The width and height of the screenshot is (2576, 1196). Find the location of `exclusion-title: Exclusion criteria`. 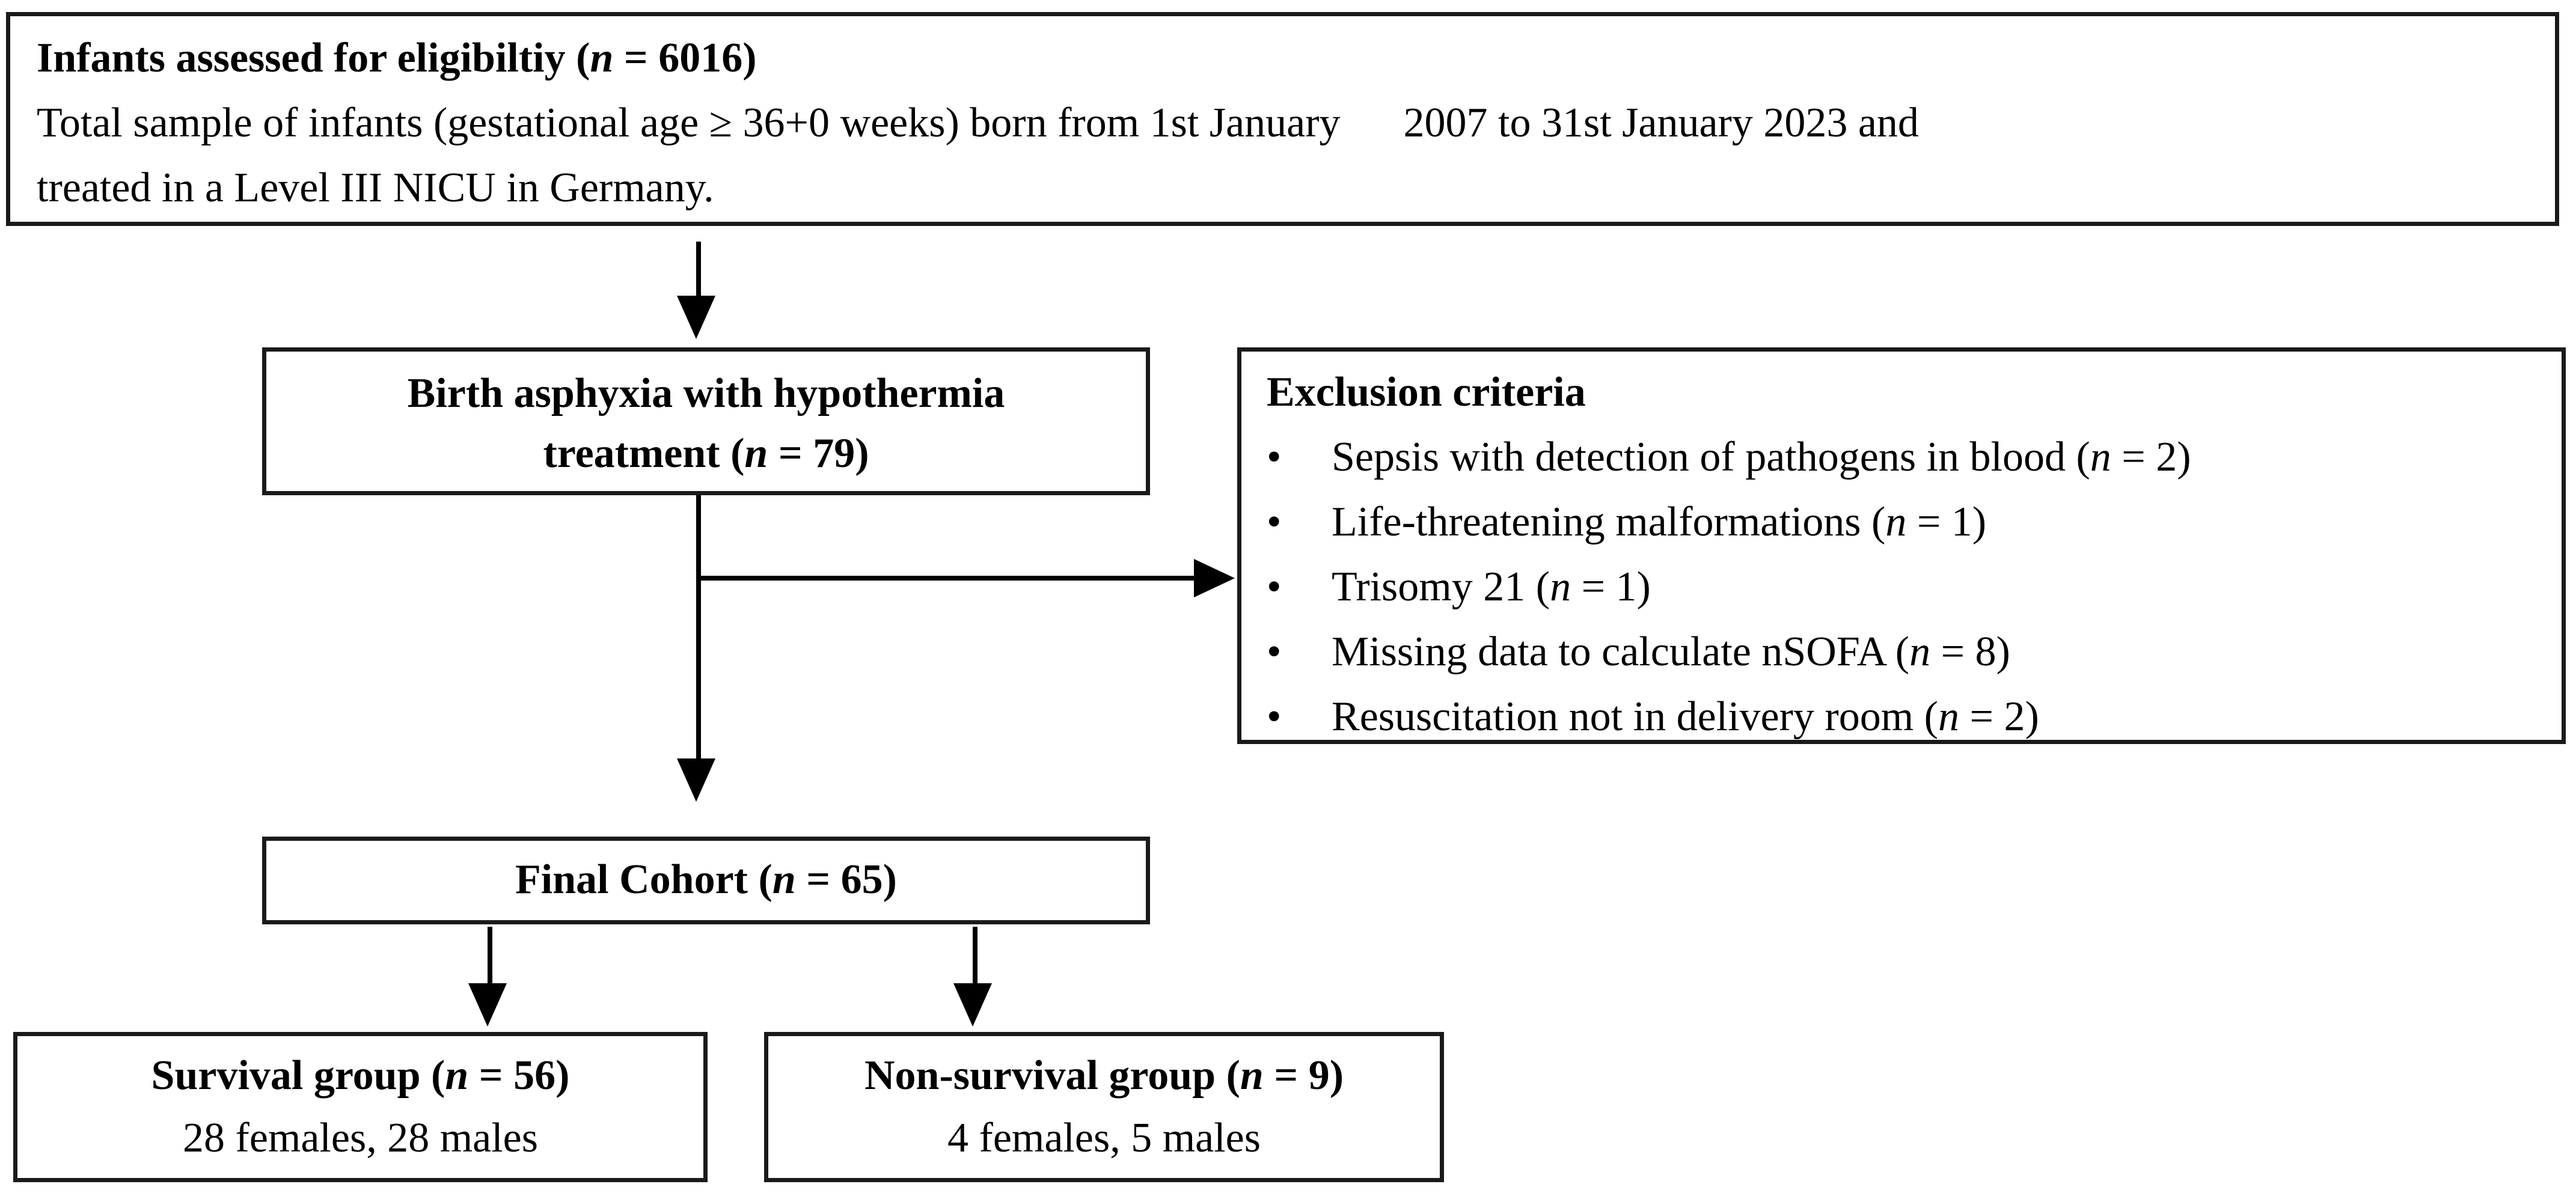

exclusion-title: Exclusion criteria is located at coordinates (1426, 392).